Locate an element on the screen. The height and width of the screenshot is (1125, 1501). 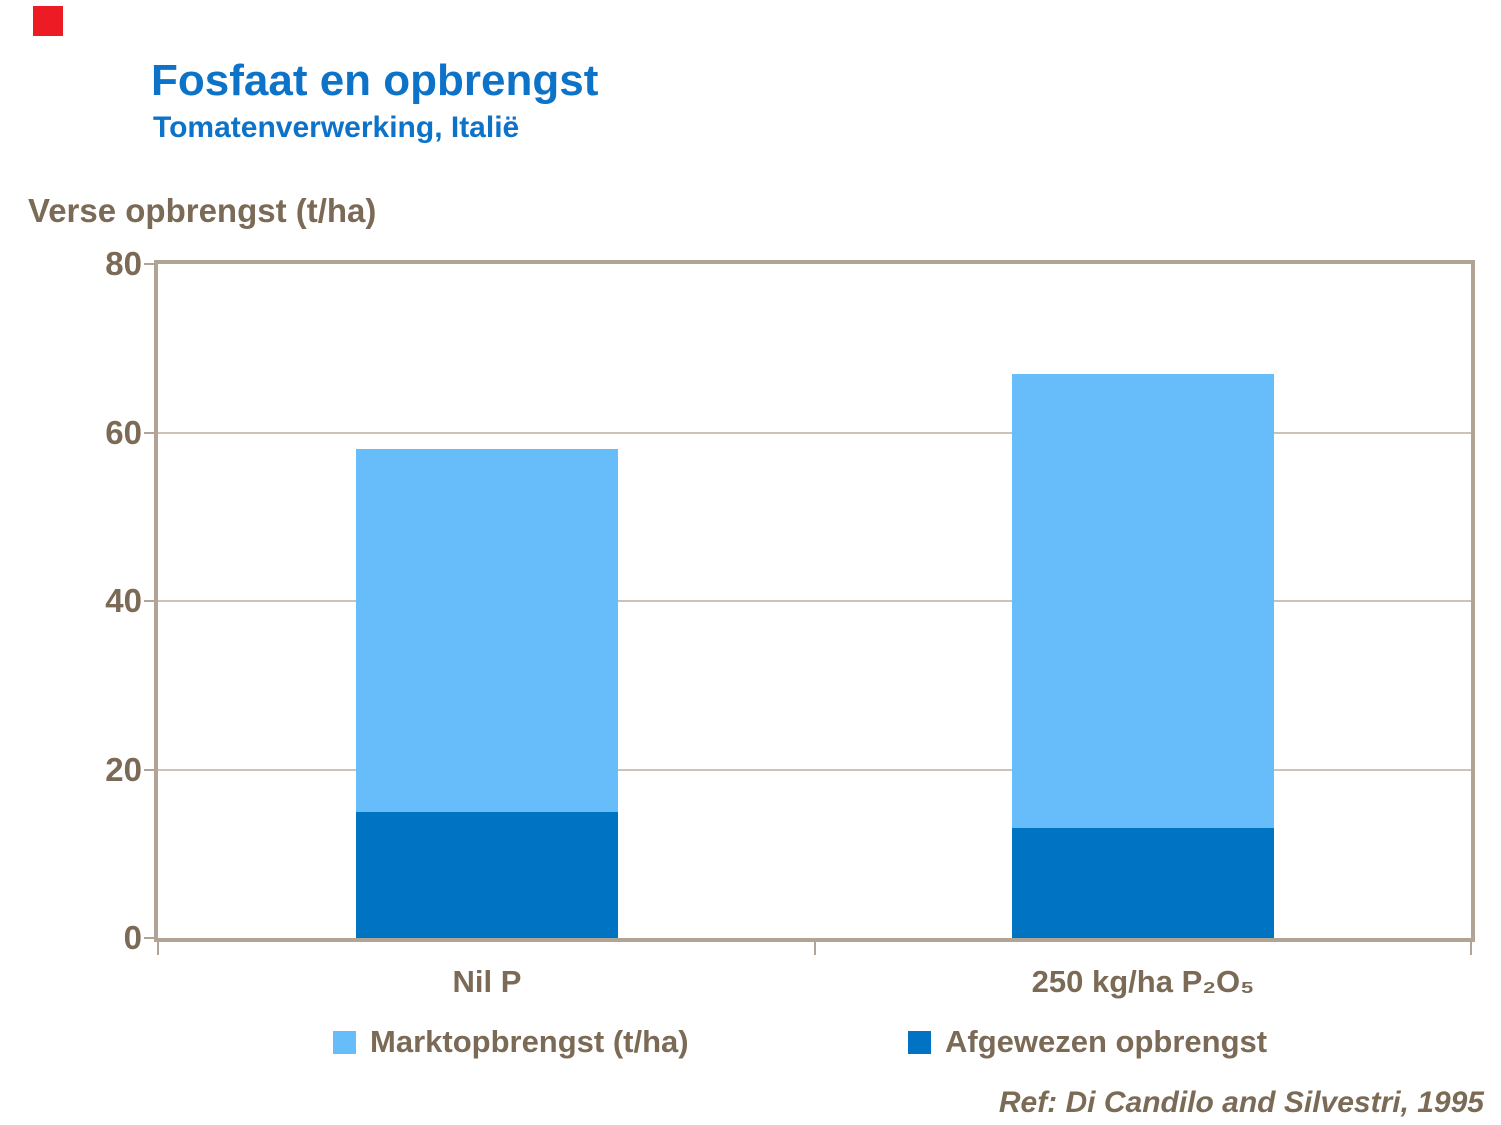
x-category-label-nil-p: Nil P is located at coordinates (487, 981).